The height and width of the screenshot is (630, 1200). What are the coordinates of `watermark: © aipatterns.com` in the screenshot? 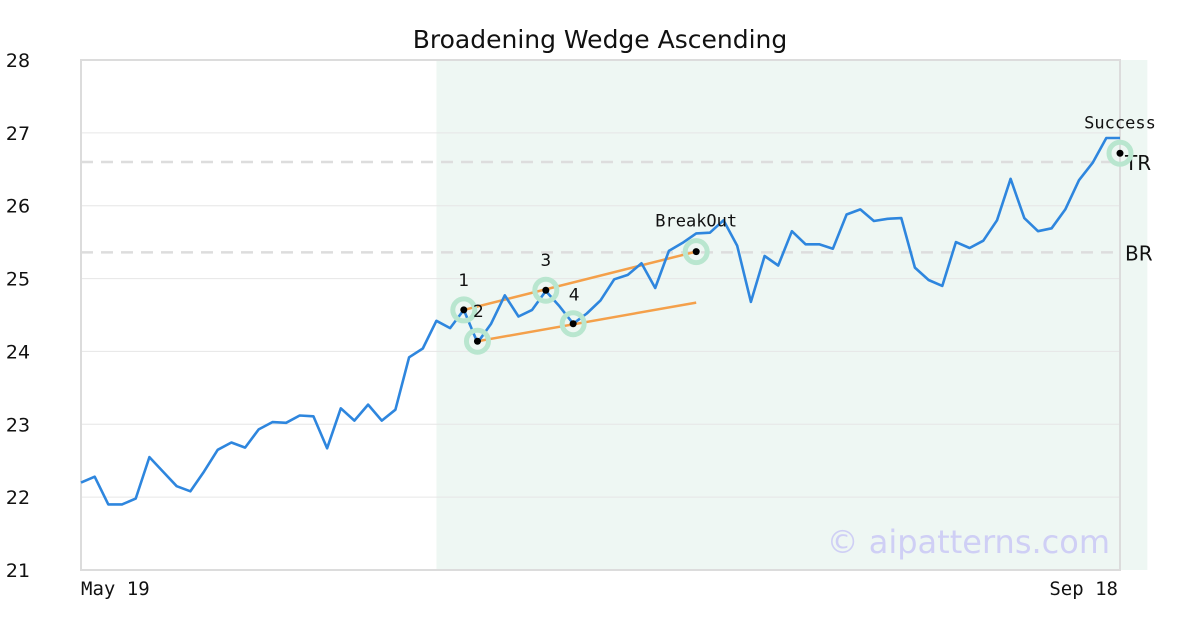 It's located at (968, 542).